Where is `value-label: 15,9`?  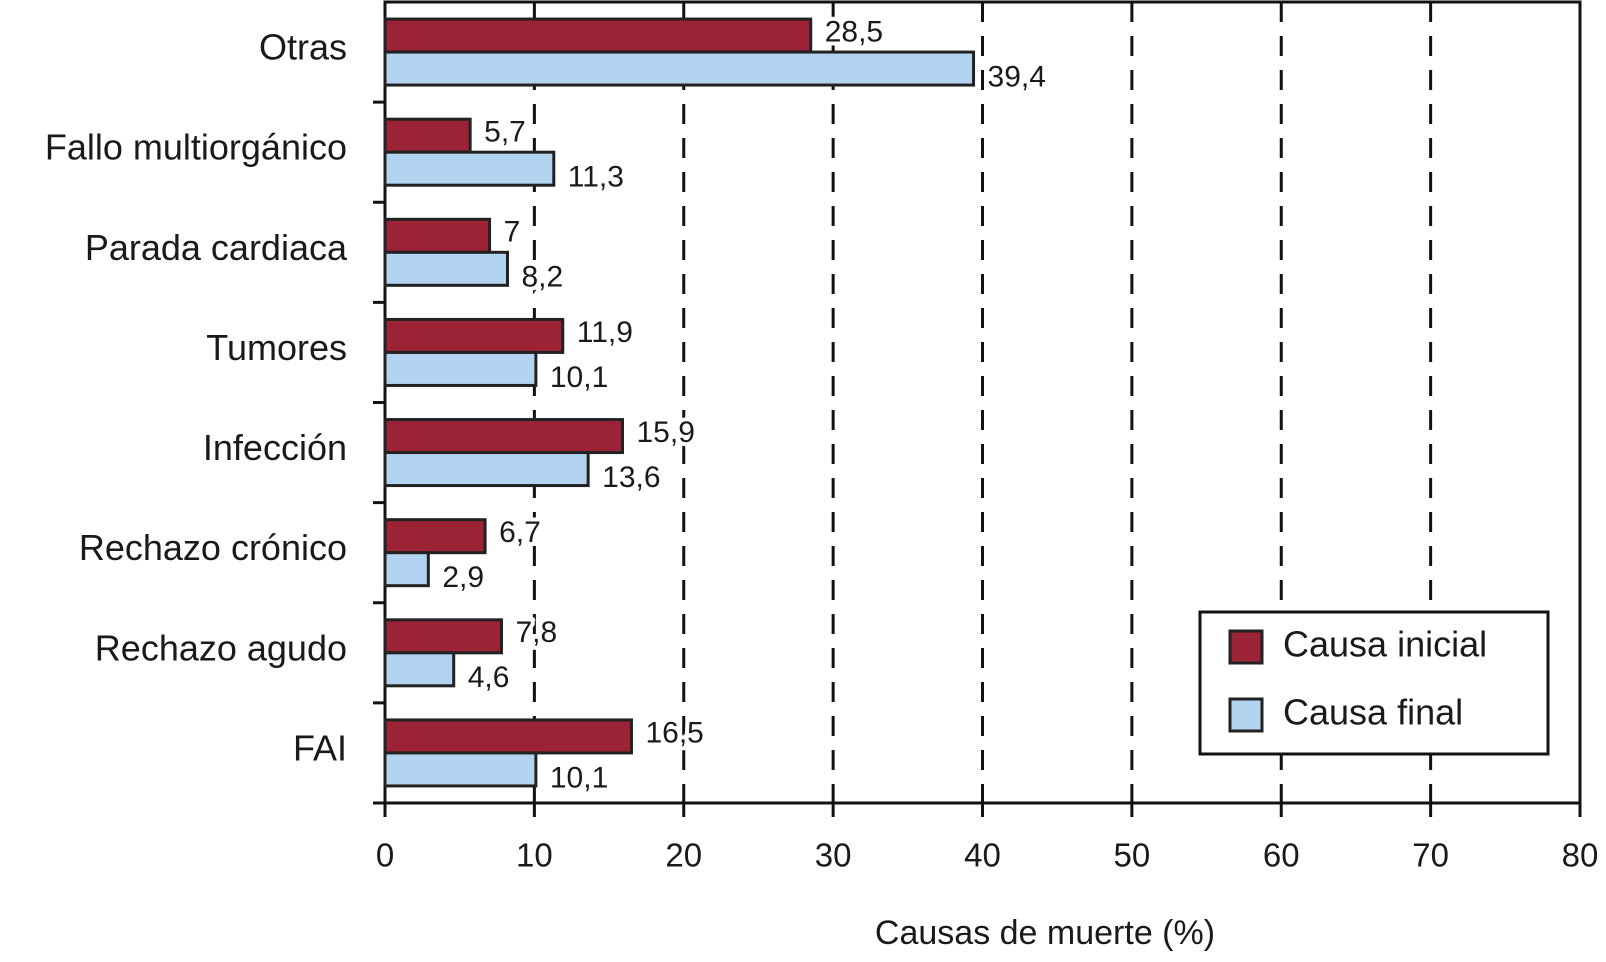
value-label: 15,9 is located at coordinates (666, 432).